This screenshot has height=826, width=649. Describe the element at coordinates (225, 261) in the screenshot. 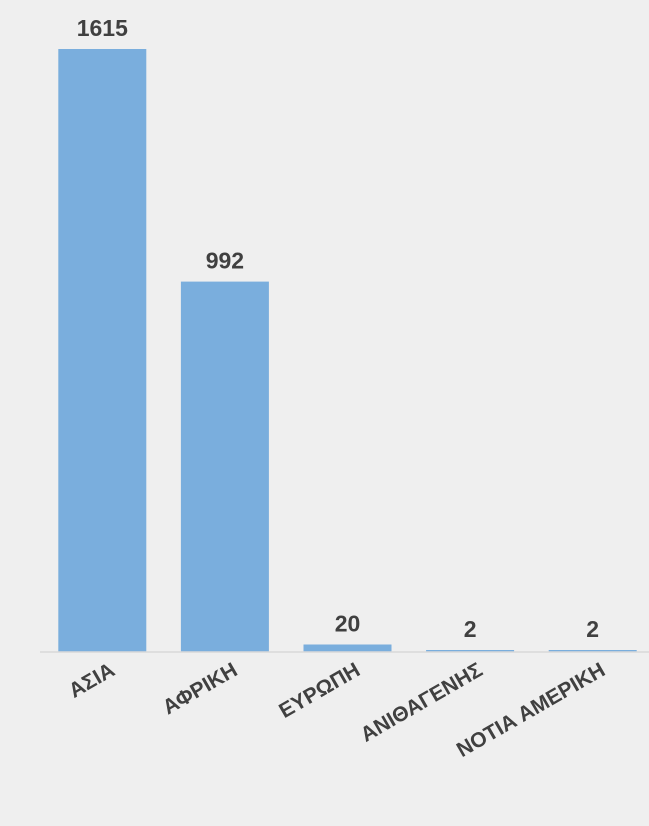

I see `data-label-1: 992` at that location.